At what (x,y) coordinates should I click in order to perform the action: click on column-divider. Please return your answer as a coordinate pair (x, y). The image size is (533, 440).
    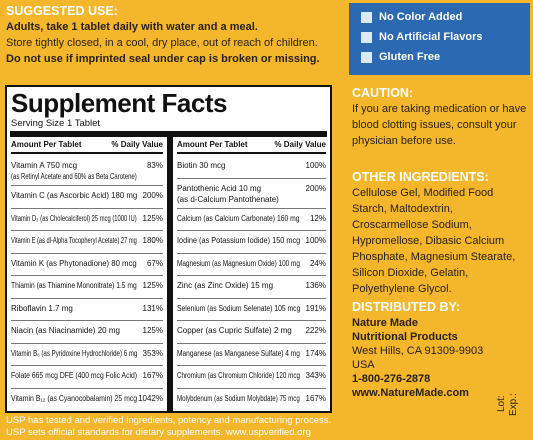
    Looking at the image, I should click on (170, 271).